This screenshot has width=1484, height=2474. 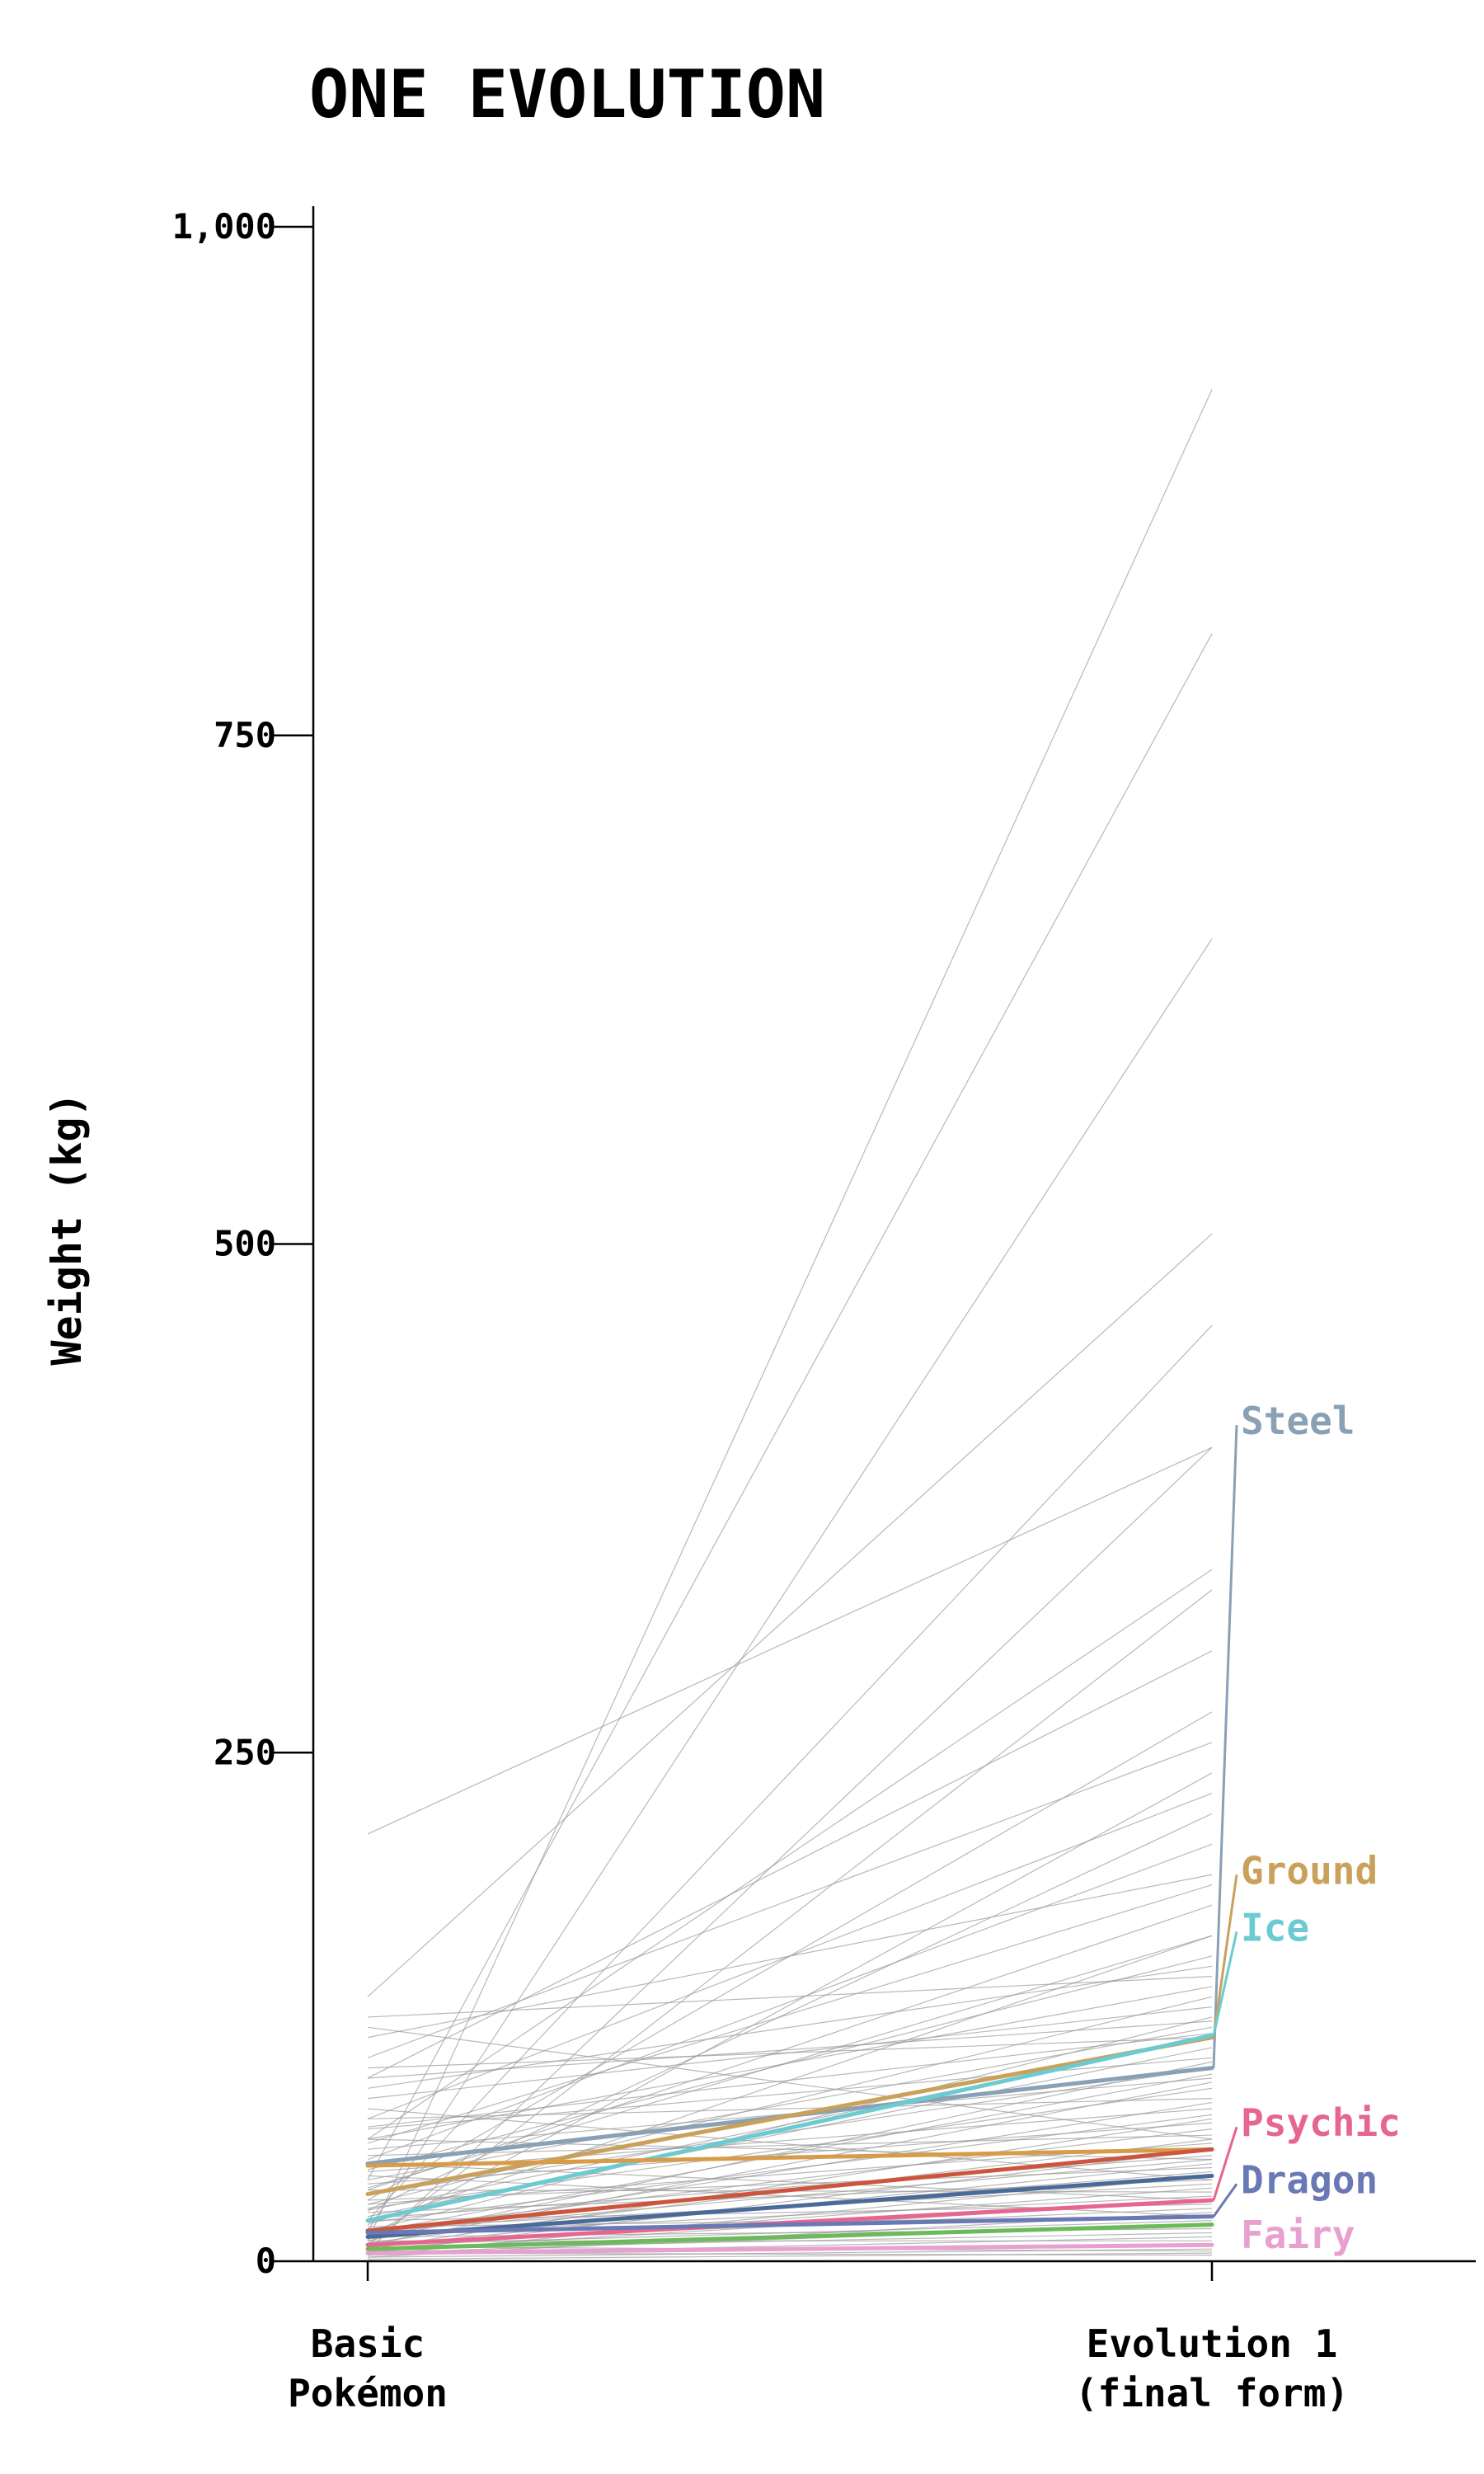 I want to click on y-tick-label-750: 750, so click(x=245, y=735).